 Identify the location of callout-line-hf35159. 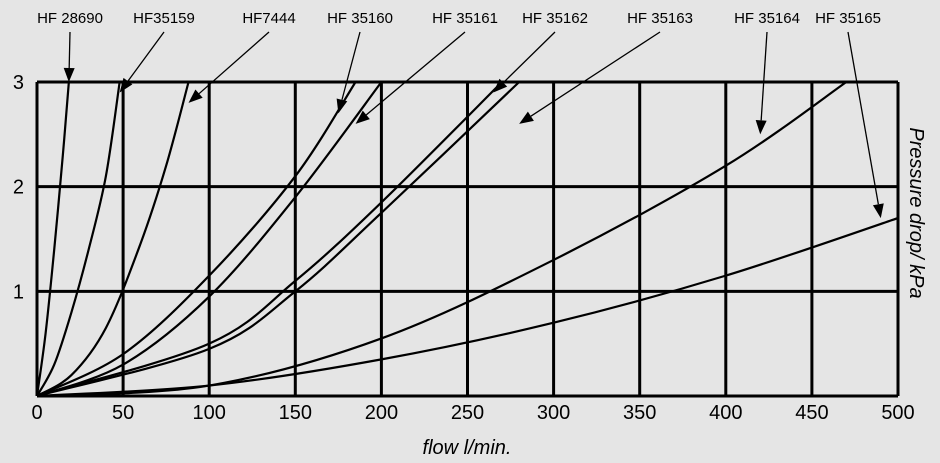
(146, 56).